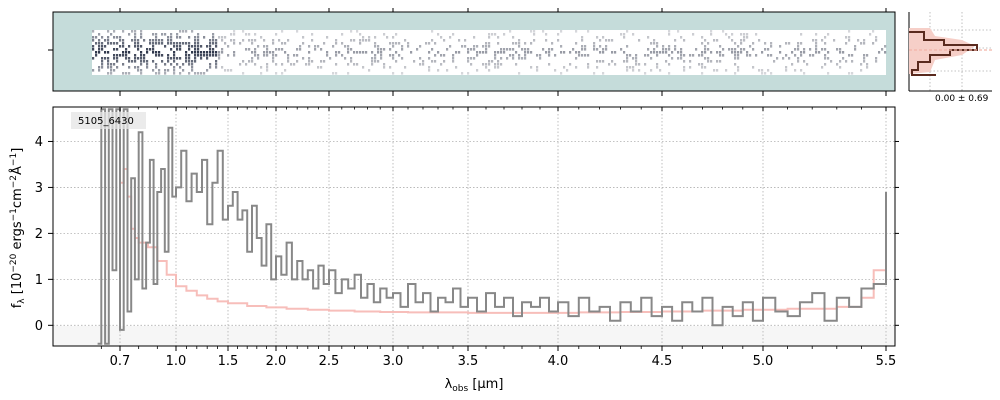 Image resolution: width=1000 pixels, height=400 pixels. What do you see at coordinates (18, 228) in the screenshot?
I see `y-axis-title: fλ [10−20 ergs−1cm−2Å−1]` at bounding box center [18, 228].